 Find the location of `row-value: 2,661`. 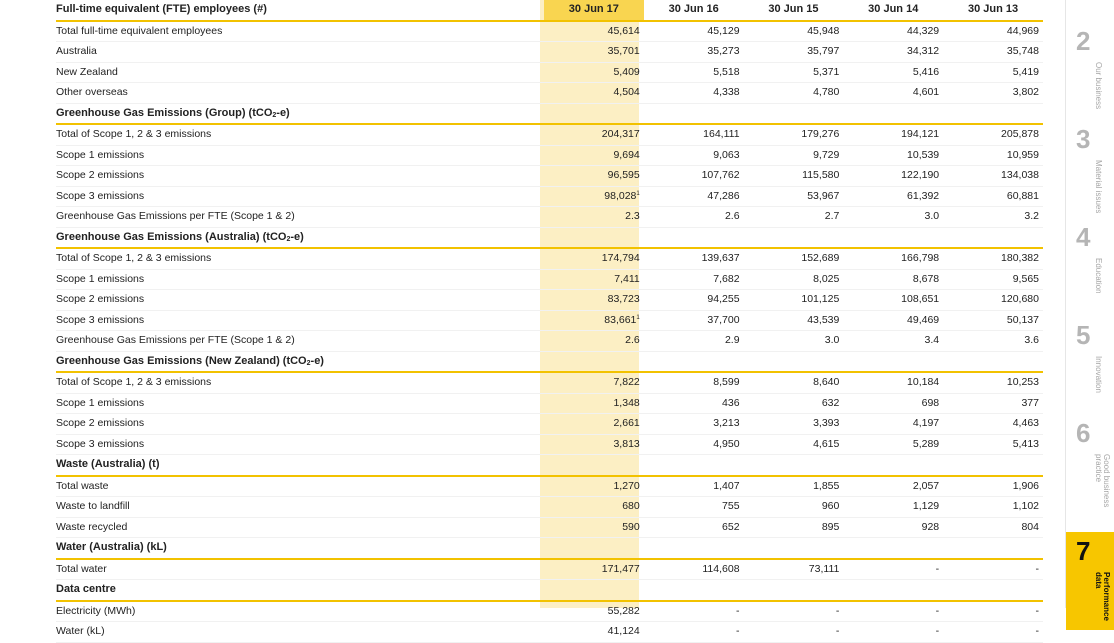

row-value: 2,661 is located at coordinates (593, 424).